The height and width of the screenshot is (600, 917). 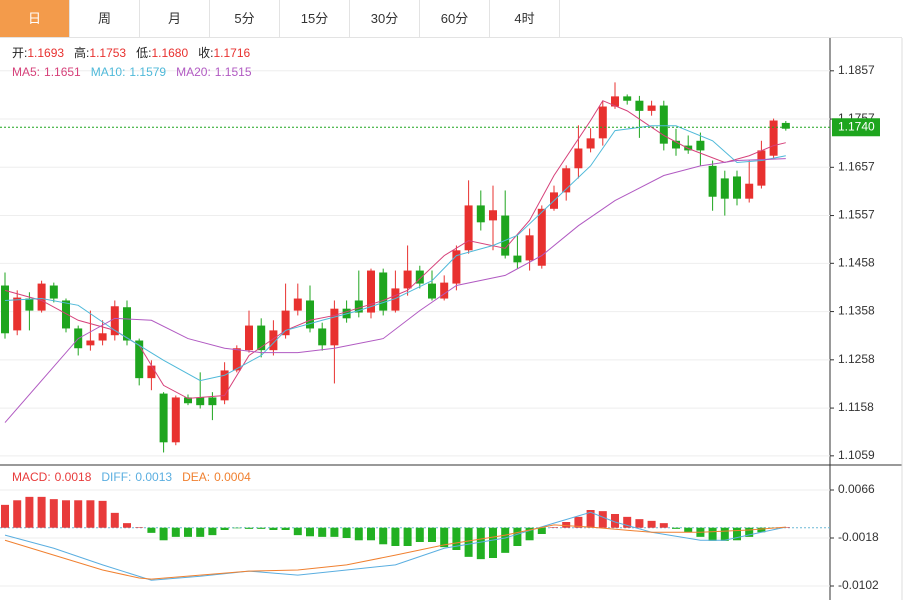 I want to click on ma-value: 1.1651, so click(x=62, y=72).